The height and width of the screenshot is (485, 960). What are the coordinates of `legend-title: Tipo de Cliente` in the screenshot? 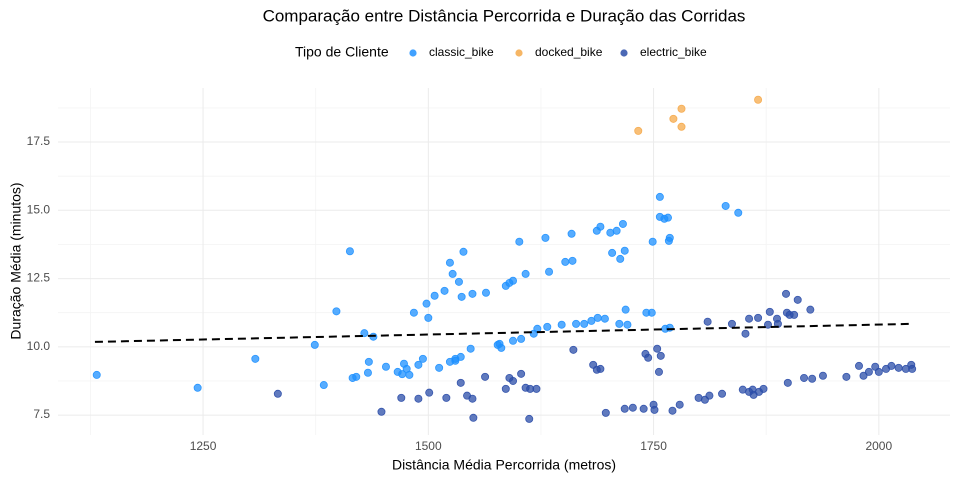 It's located at (342, 52).